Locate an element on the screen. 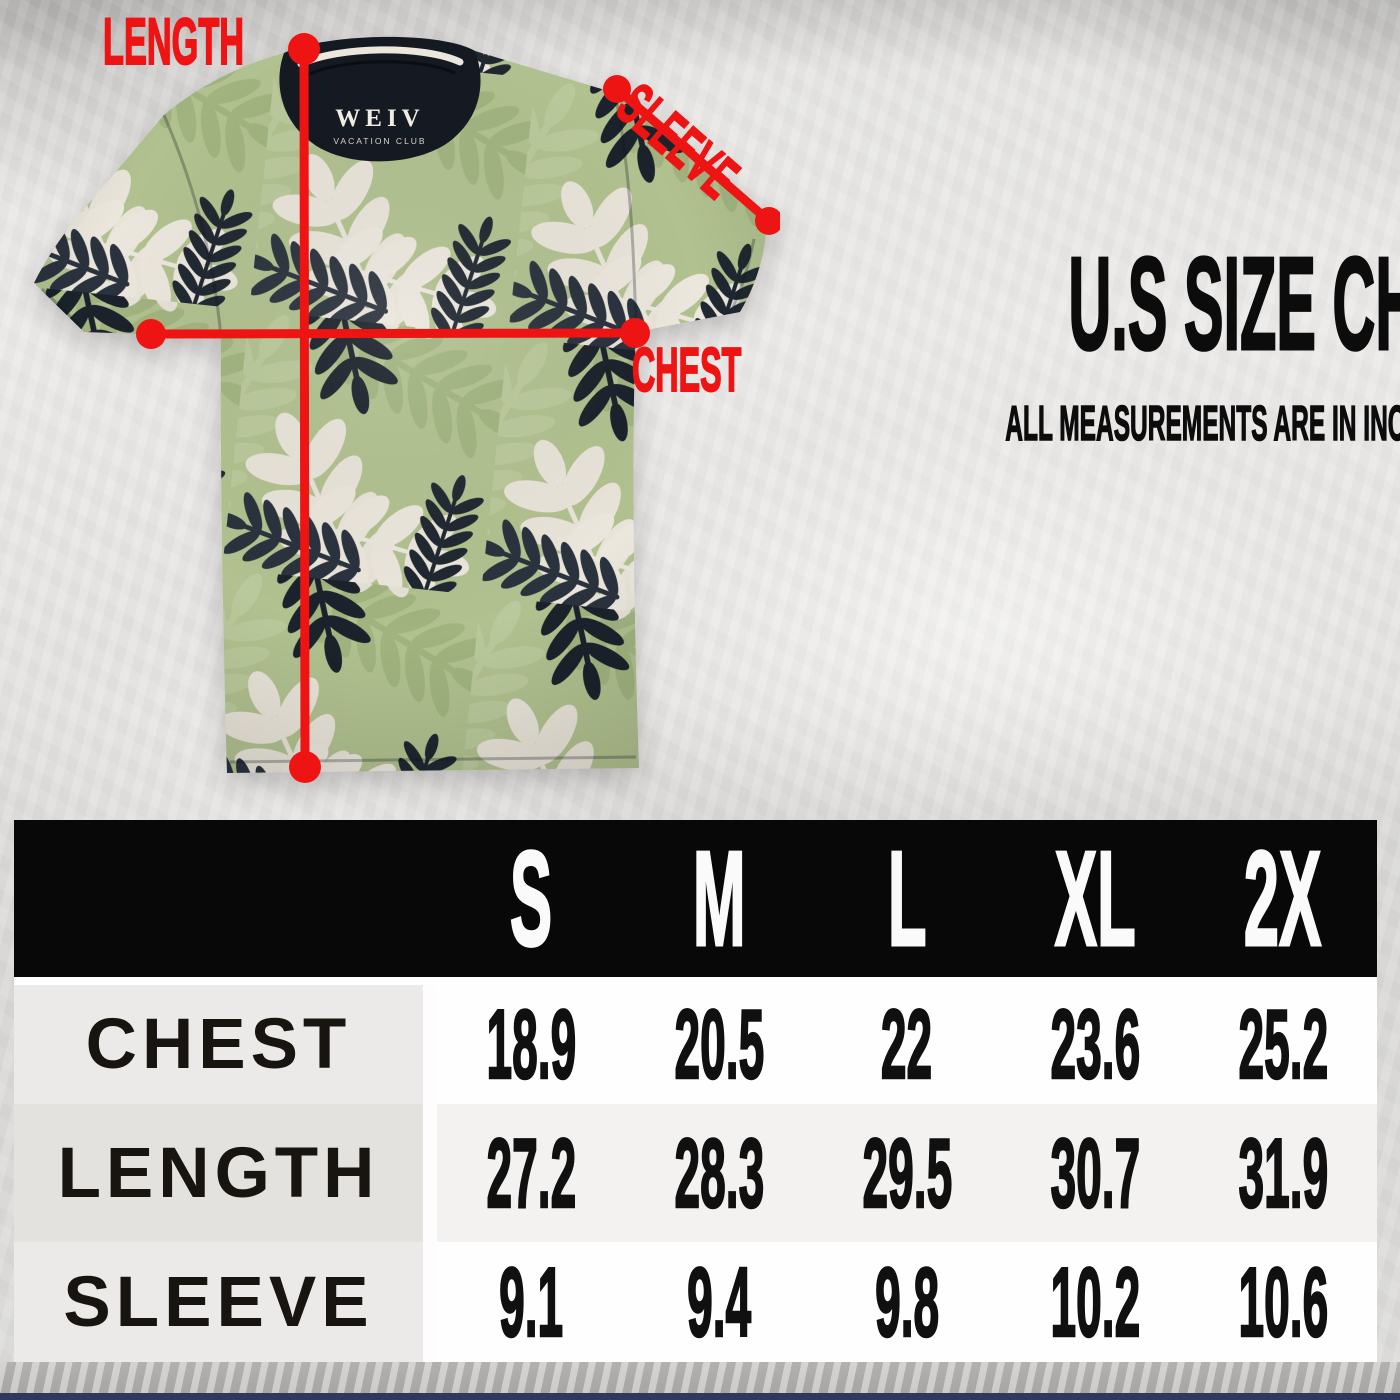 The height and width of the screenshot is (1400, 1400). chest-annotation-label: CHEST is located at coordinates (686, 370).